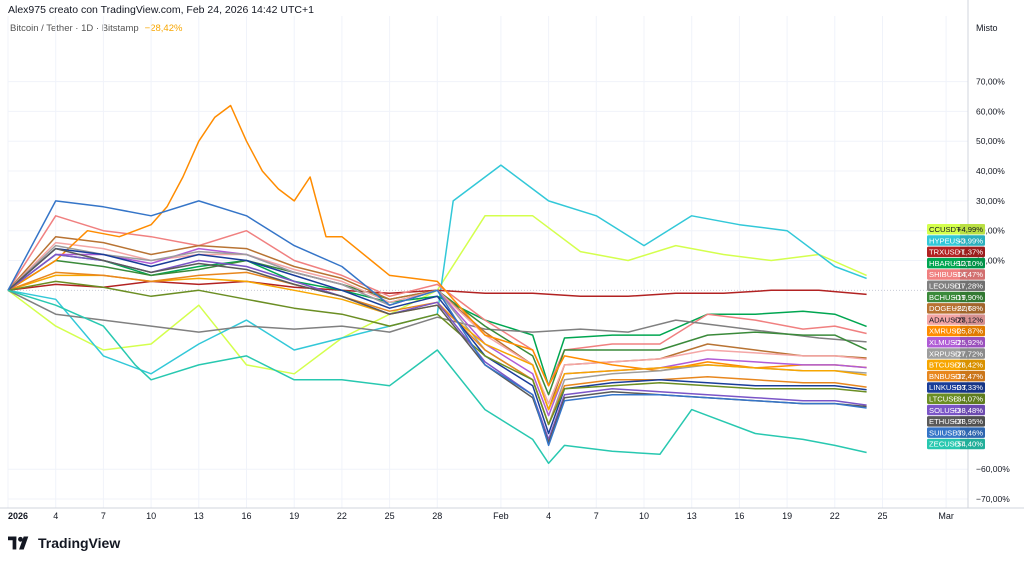 The width and height of the screenshot is (1024, 564). What do you see at coordinates (390, 516) in the screenshot?
I see `x-tick-label: 25` at bounding box center [390, 516].